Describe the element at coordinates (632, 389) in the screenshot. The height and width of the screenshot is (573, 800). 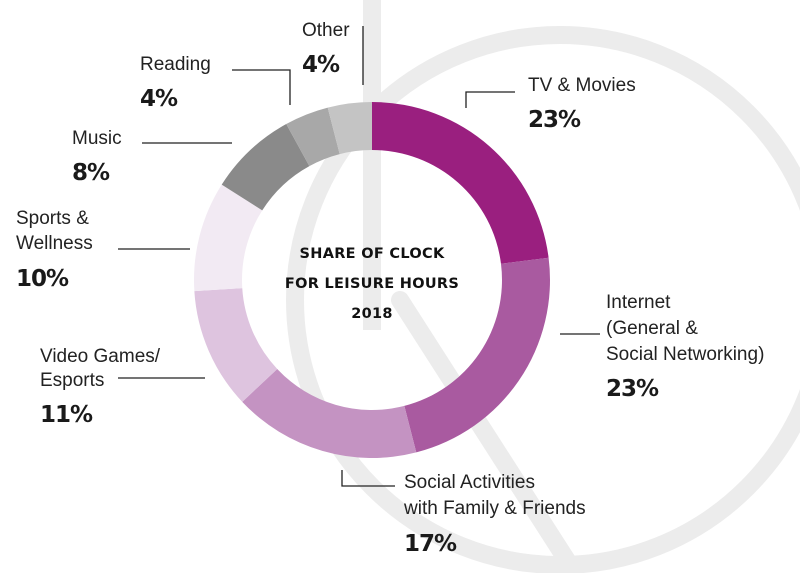
I see `internet-value: 23%` at that location.